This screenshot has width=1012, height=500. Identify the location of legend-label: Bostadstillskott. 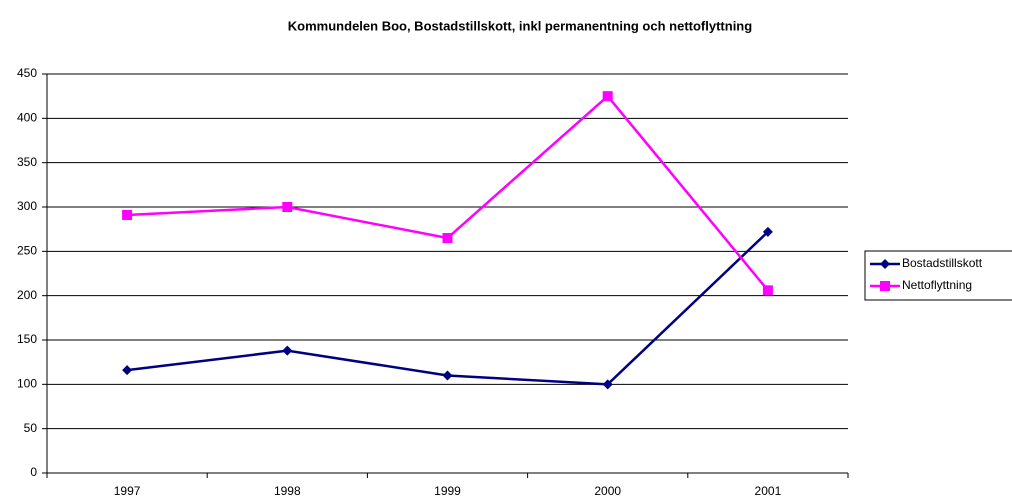
(942, 263).